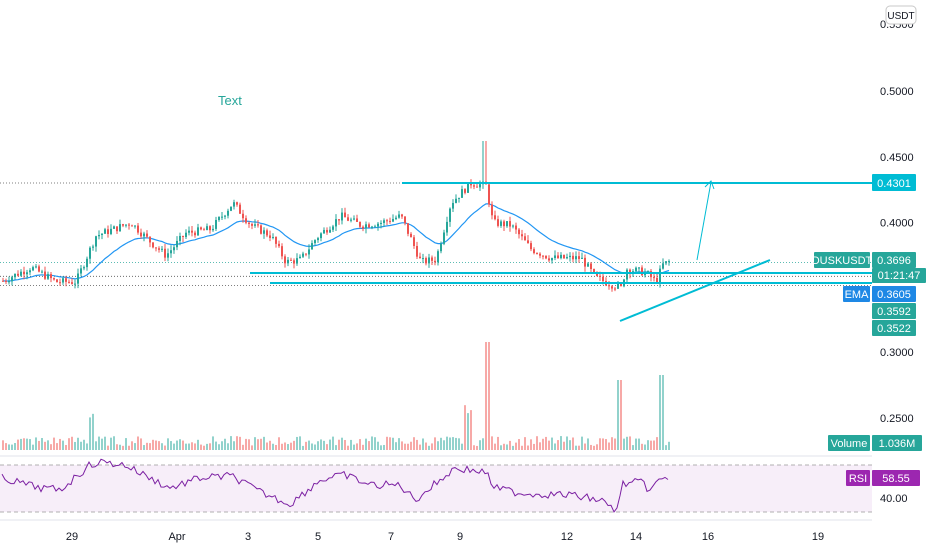 The height and width of the screenshot is (550, 932). What do you see at coordinates (894, 261) in the screenshot?
I see `last-price-label: 0.3696` at bounding box center [894, 261].